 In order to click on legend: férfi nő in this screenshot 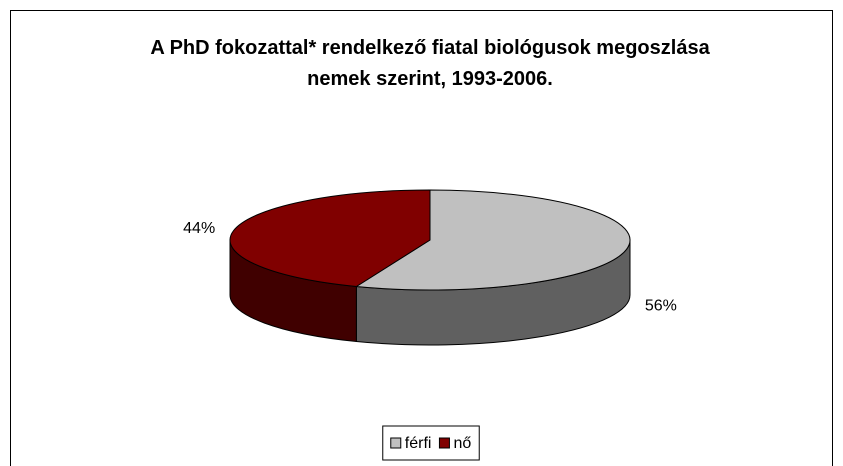, I will do `click(431, 443)`.